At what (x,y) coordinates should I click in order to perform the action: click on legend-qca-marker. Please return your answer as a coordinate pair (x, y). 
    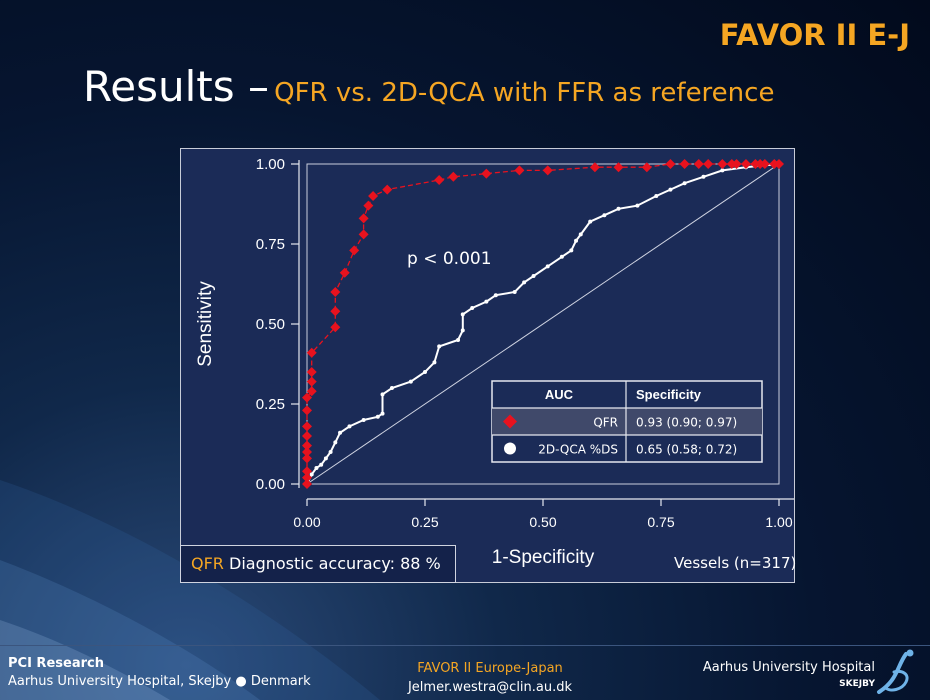
    Looking at the image, I should click on (510, 448).